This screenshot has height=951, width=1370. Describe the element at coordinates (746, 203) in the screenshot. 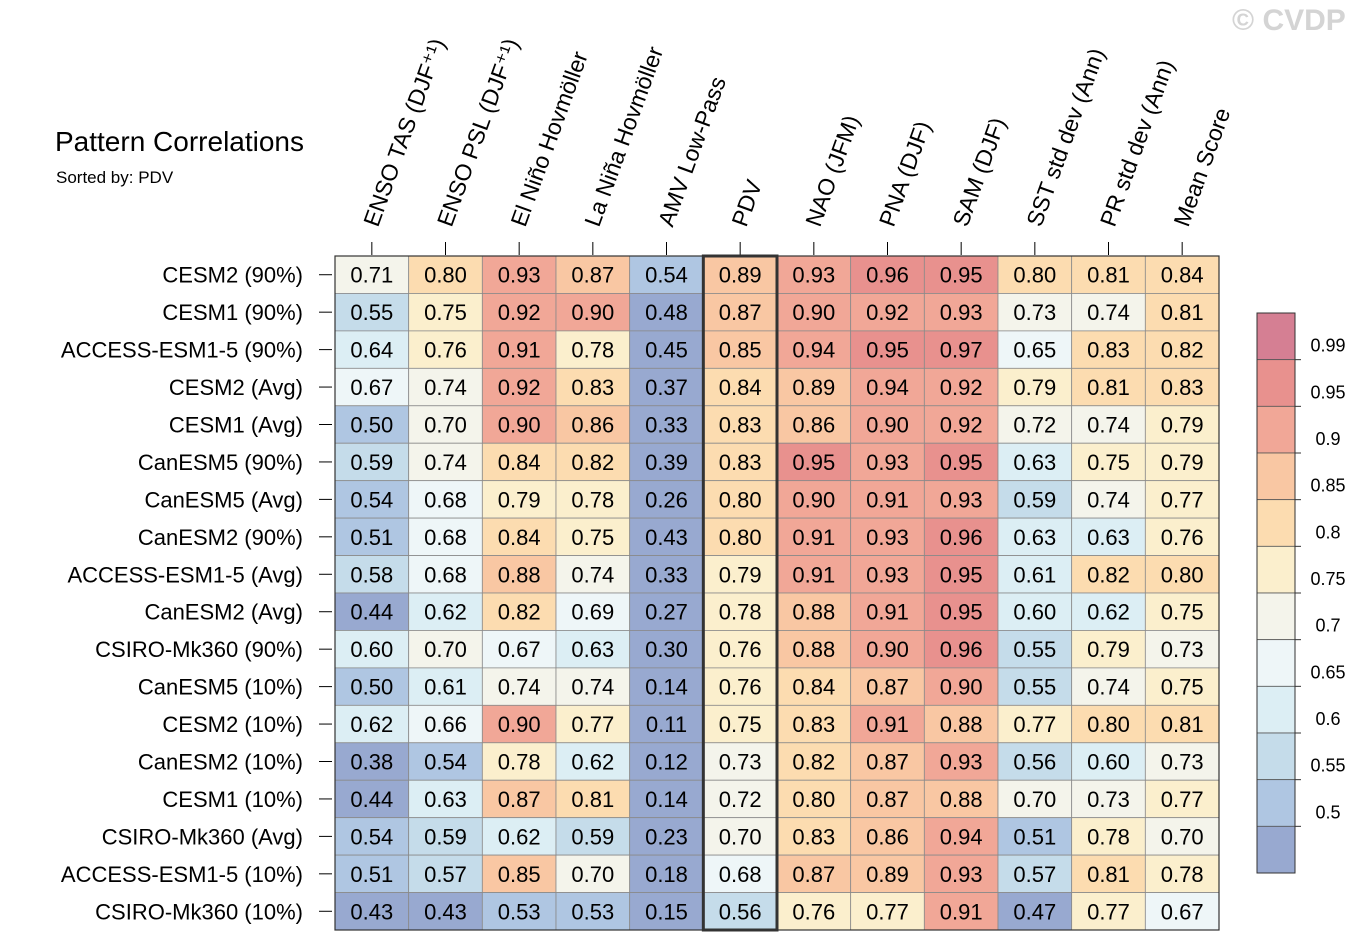

I see `column-label: PDV` at that location.